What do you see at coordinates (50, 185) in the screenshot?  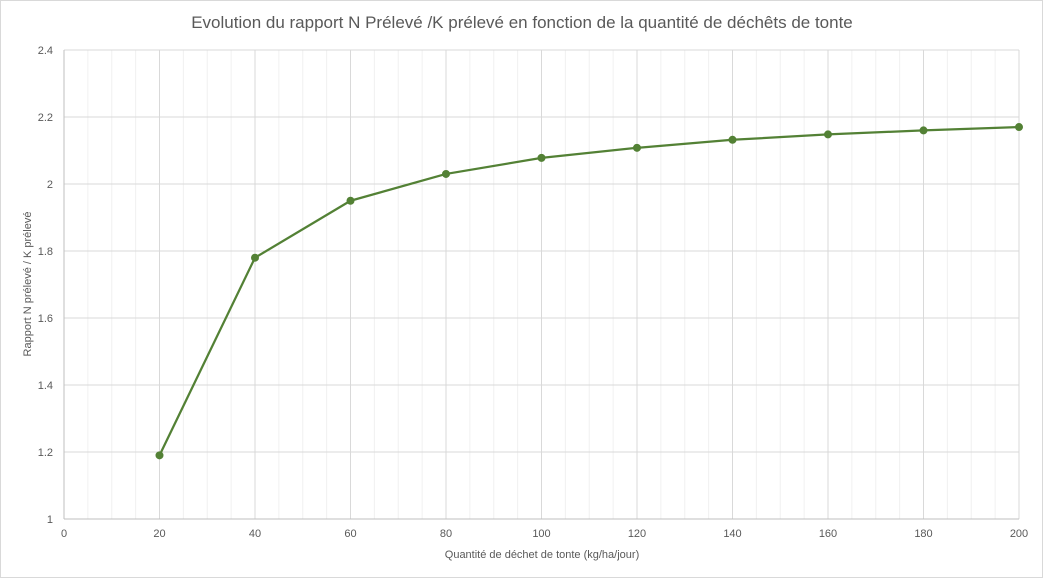 I see `y-tick-label: 2` at bounding box center [50, 185].